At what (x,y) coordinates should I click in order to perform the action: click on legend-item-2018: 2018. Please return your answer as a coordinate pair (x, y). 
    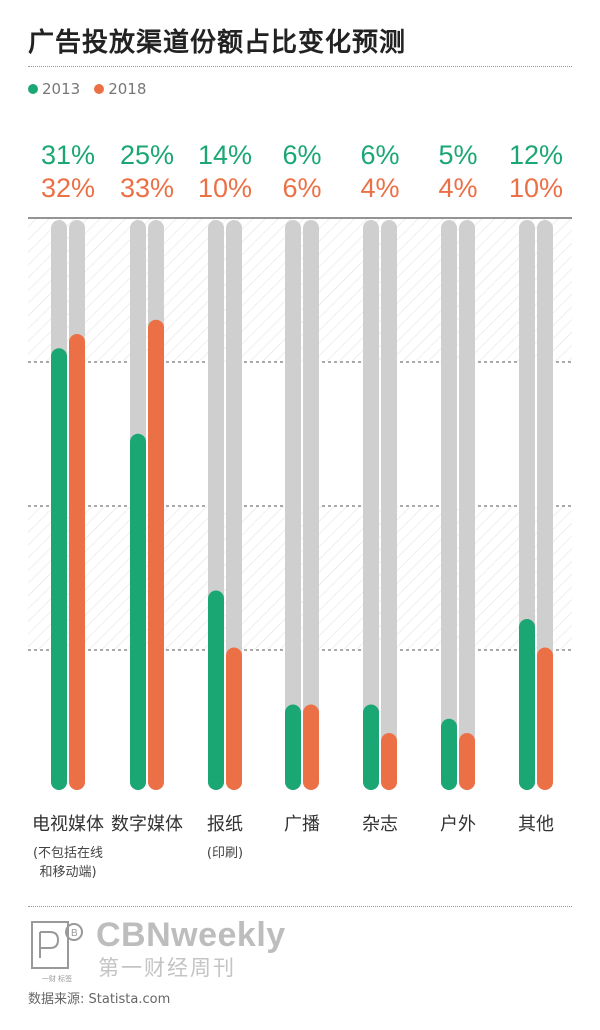
    Looking at the image, I should click on (120, 89).